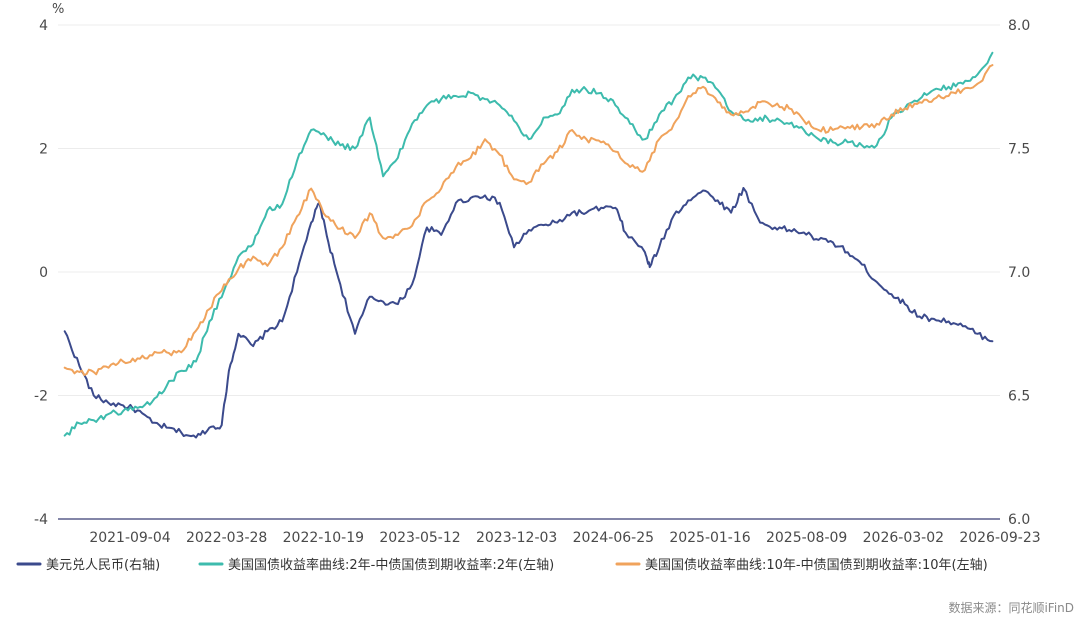  Describe the element at coordinates (58, 9) in the screenshot. I see `left-axis-unit: %` at that location.